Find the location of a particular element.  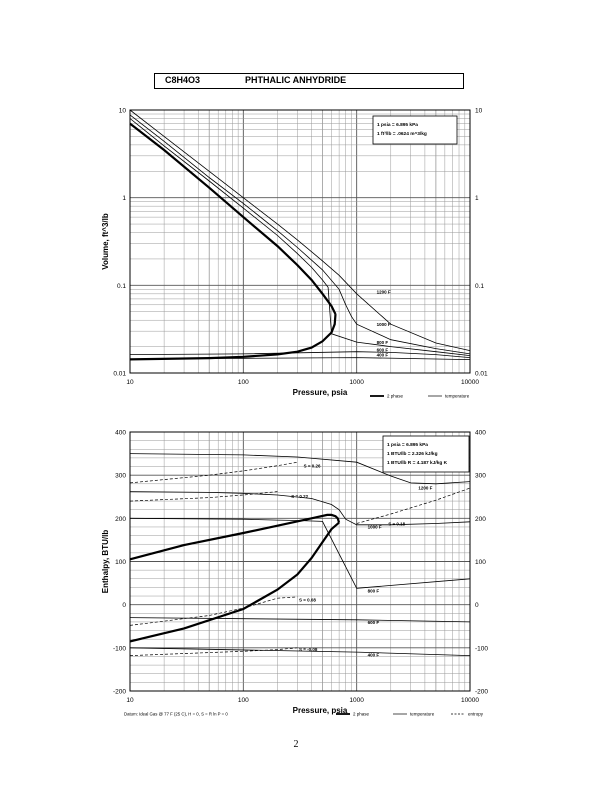

y-tick-label-right: 0.1 is located at coordinates (479, 286).